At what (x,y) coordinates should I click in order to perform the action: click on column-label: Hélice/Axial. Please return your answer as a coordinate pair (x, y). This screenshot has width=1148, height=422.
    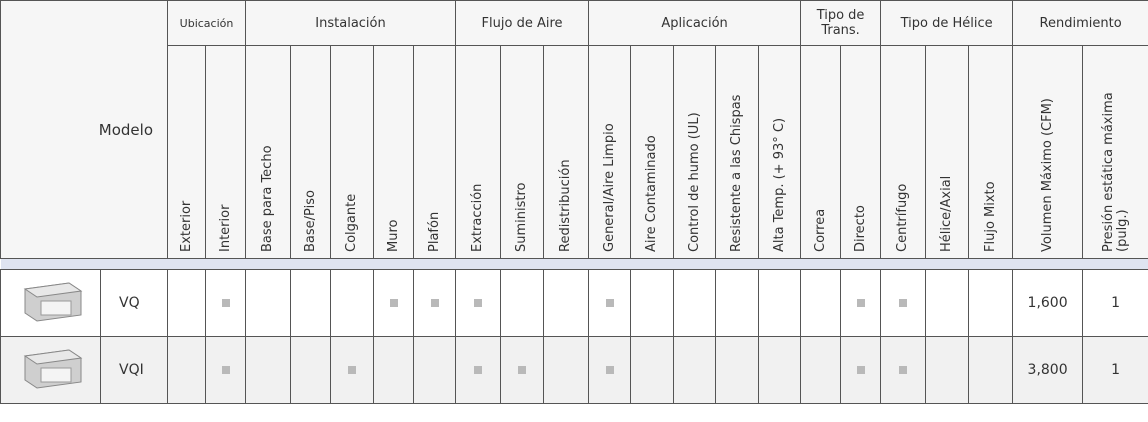
    Looking at the image, I should click on (947, 213).